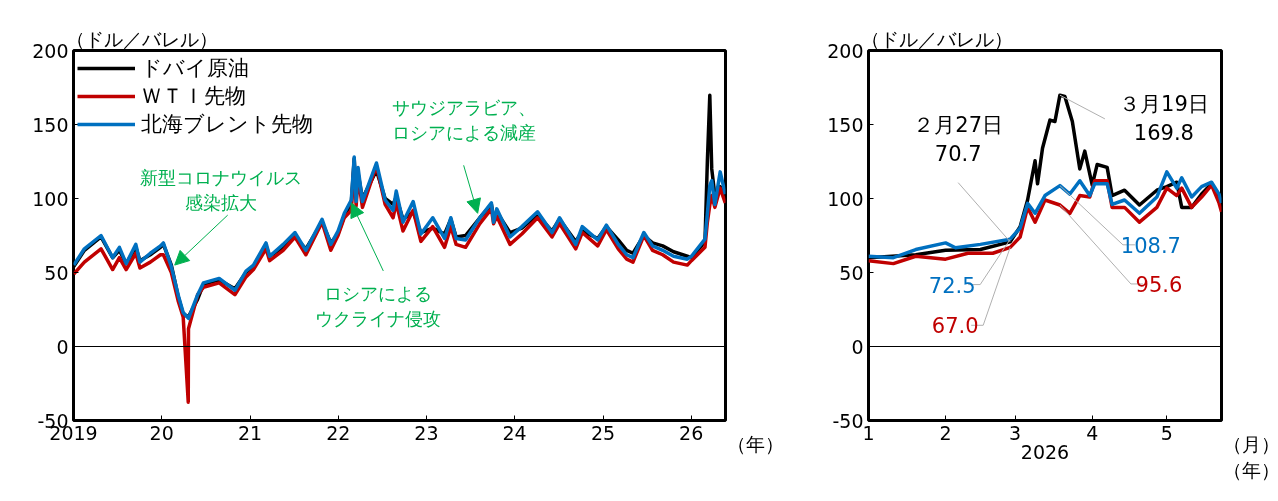 Image resolution: width=1278 pixels, height=501 pixels. I want to click on x-tick-label: 22, so click(338, 432).